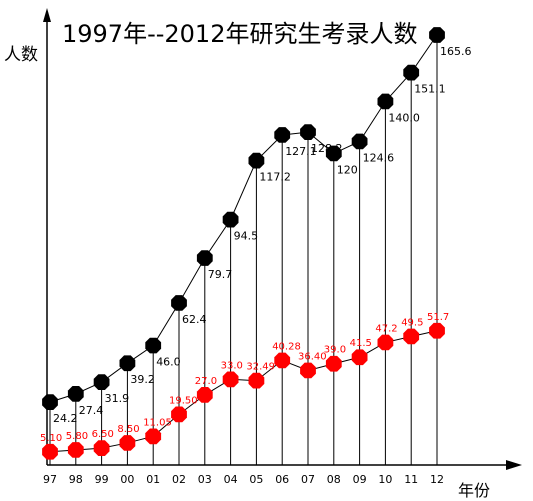  Describe the element at coordinates (361, 343) in the screenshot. I see `data-label: 41.5` at that location.